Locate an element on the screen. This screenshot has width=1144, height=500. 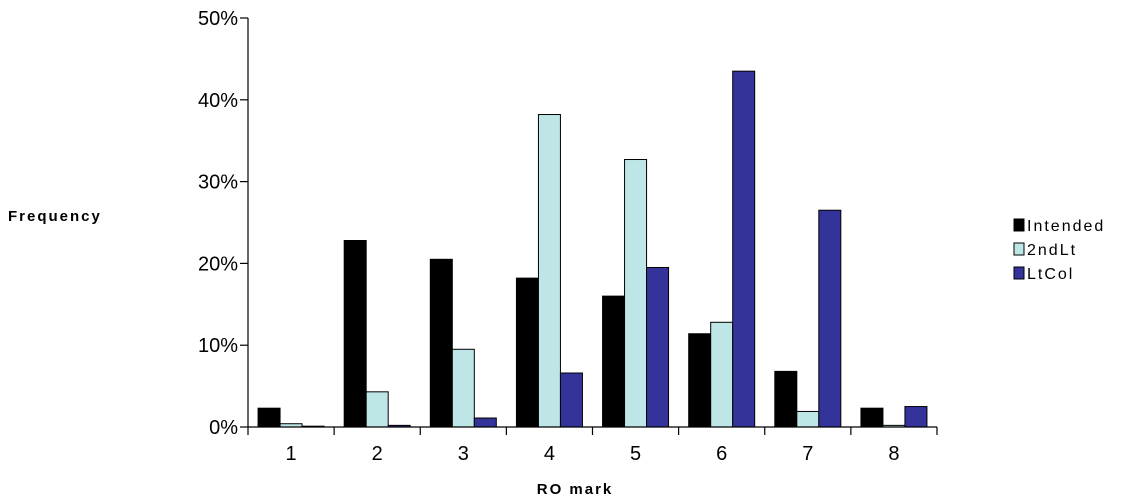
y-axis-title: Frequency is located at coordinates (55, 216).